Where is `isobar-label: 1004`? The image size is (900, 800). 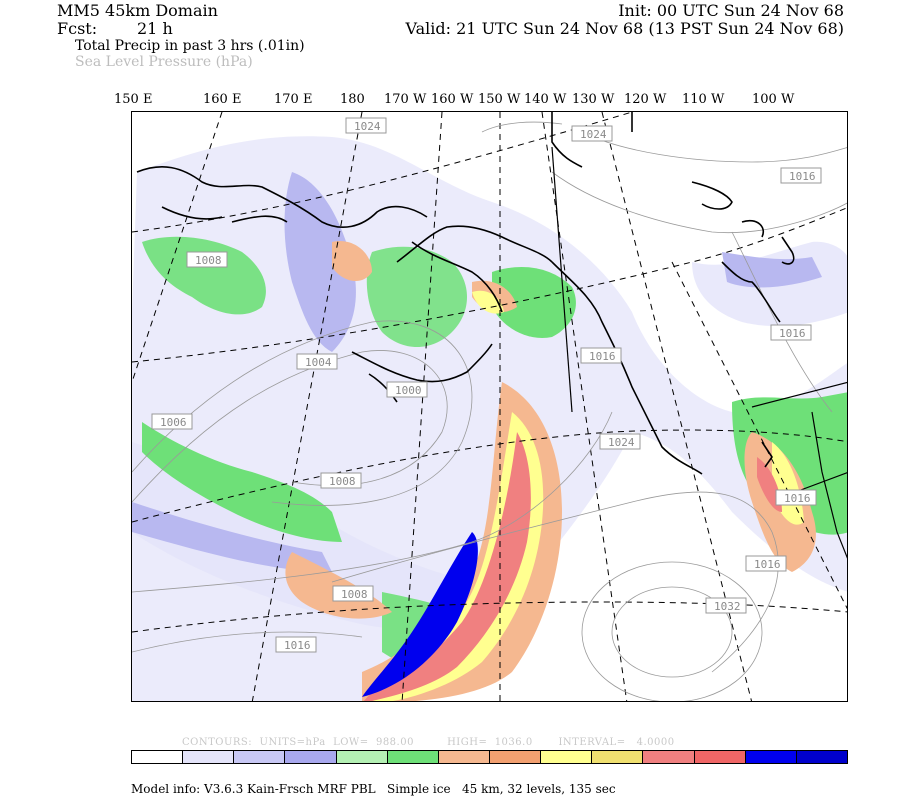 isobar-label: 1004 is located at coordinates (317, 361).